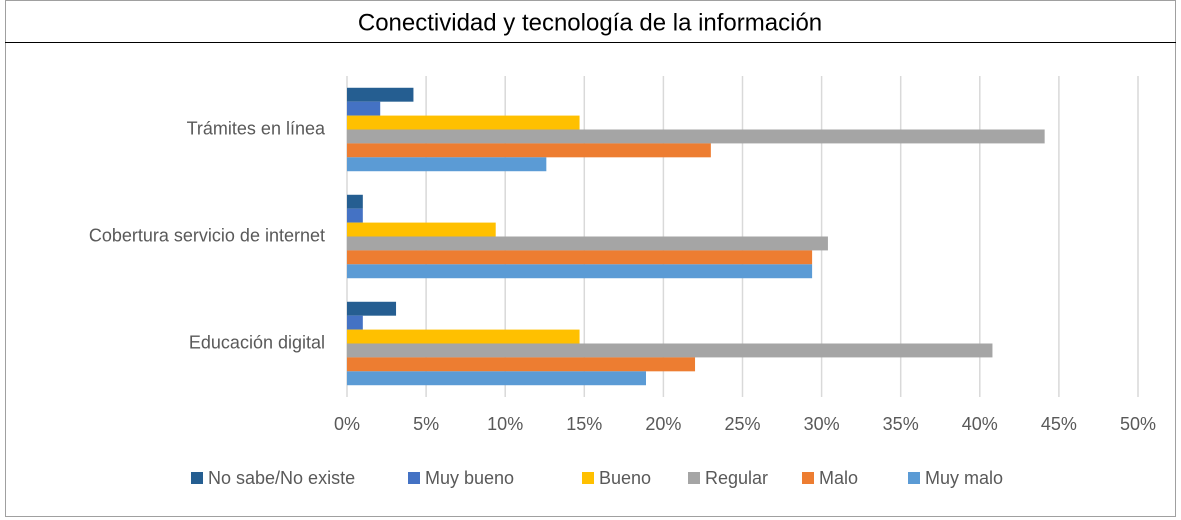  Describe the element at coordinates (980, 424) in the screenshot. I see `x-tick-label: 40%` at that location.